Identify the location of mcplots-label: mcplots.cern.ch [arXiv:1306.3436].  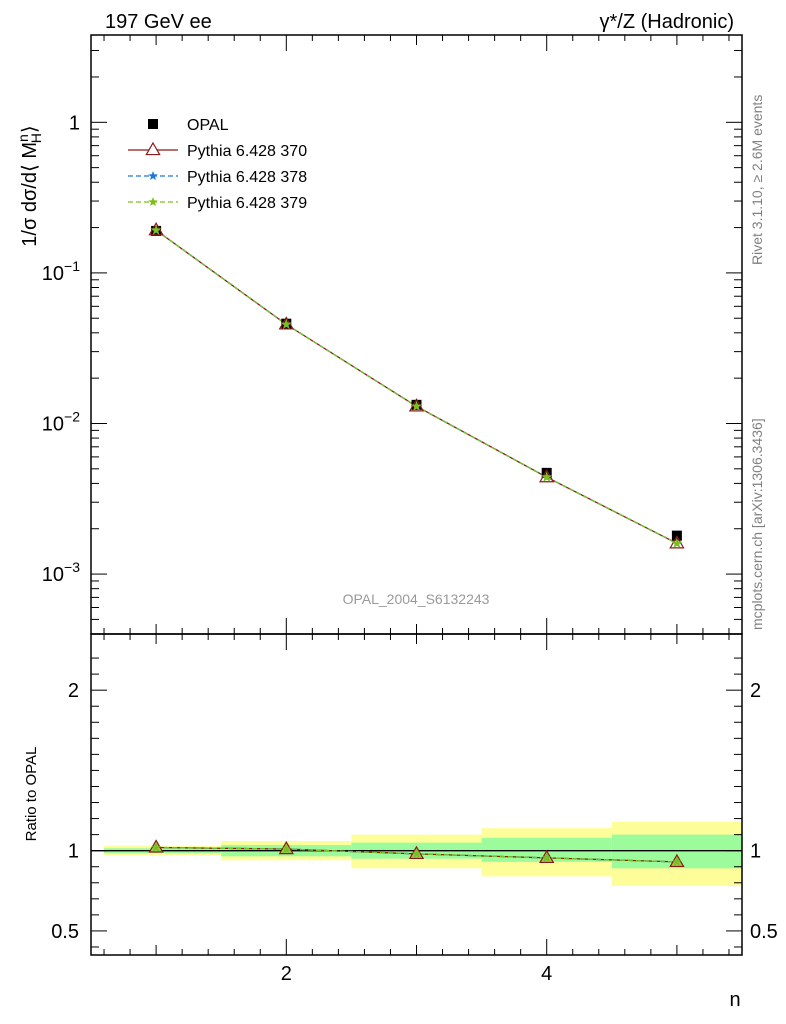
(757, 524).